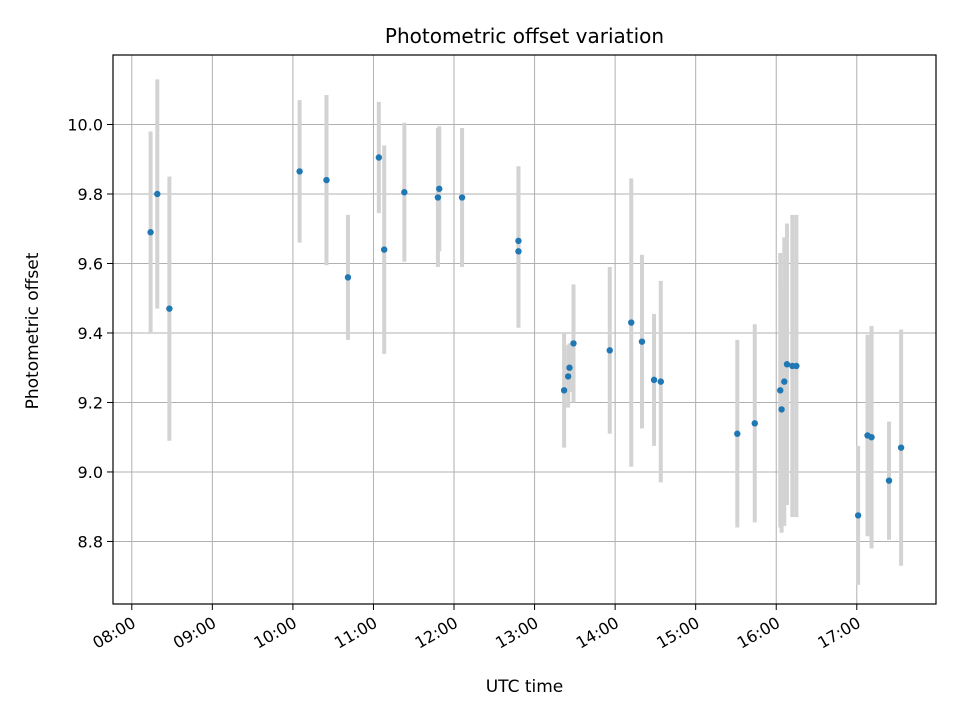  I want to click on y-tick-label: 9.8, so click(90, 194).